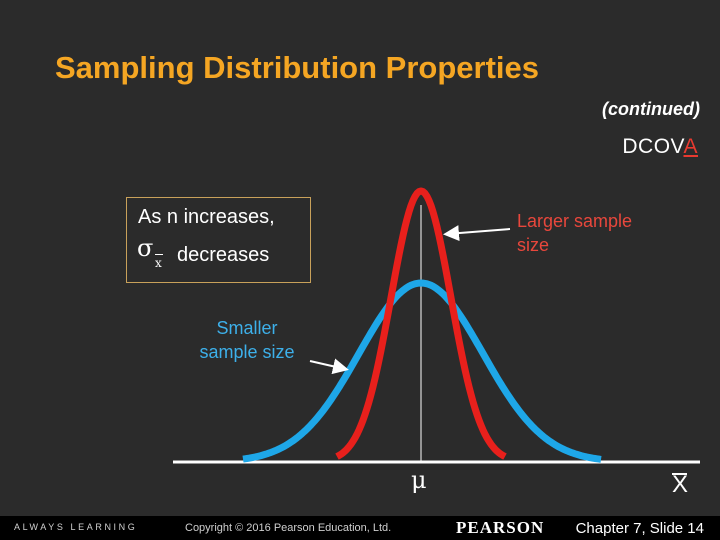  I want to click on xbar-overline, so click(679, 474).